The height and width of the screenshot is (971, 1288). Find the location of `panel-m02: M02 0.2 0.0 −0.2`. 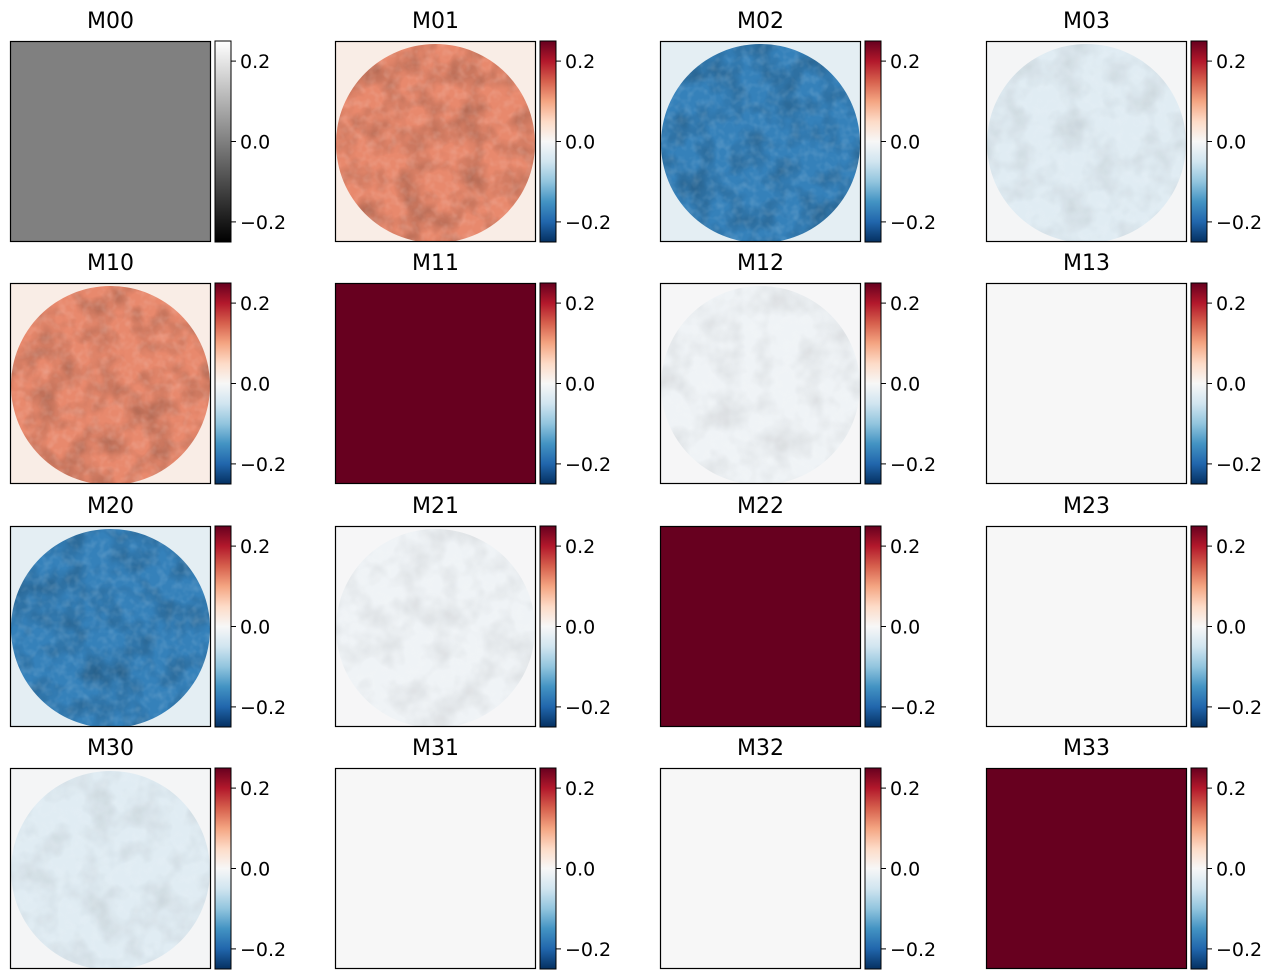

panel-m02: M02 0.2 0.0 −0.2 is located at coordinates (797, 126).